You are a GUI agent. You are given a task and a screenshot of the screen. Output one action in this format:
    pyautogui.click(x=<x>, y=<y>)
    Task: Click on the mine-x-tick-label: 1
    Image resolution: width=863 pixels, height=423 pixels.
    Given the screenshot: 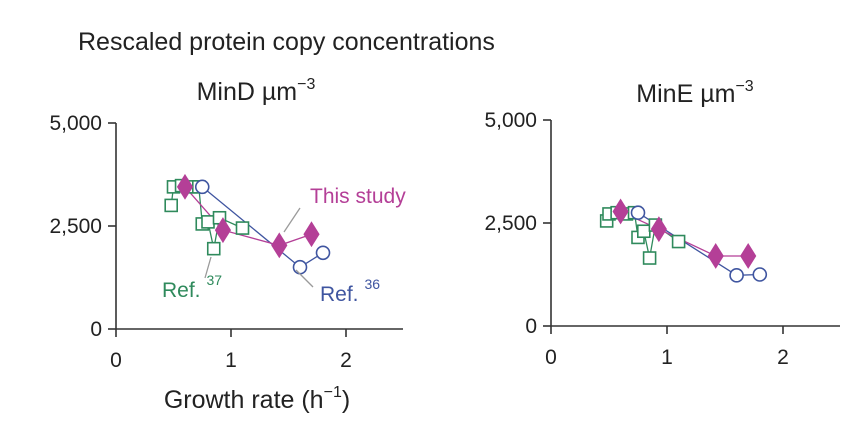 What is the action you would take?
    pyautogui.click(x=667, y=357)
    